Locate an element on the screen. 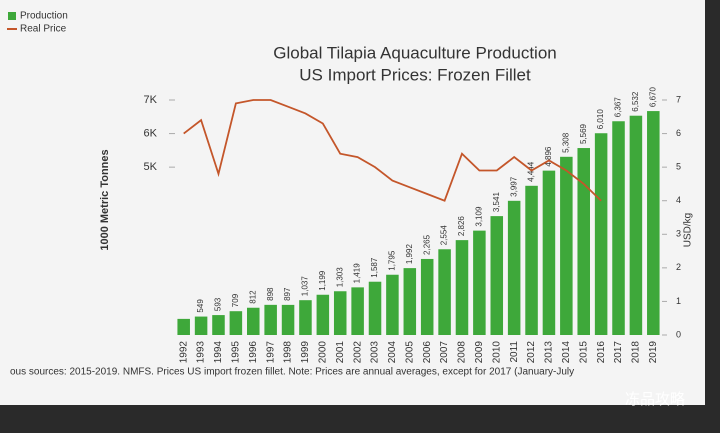 This screenshot has width=720, height=433. x-tick-label: 1997 is located at coordinates (270, 352).